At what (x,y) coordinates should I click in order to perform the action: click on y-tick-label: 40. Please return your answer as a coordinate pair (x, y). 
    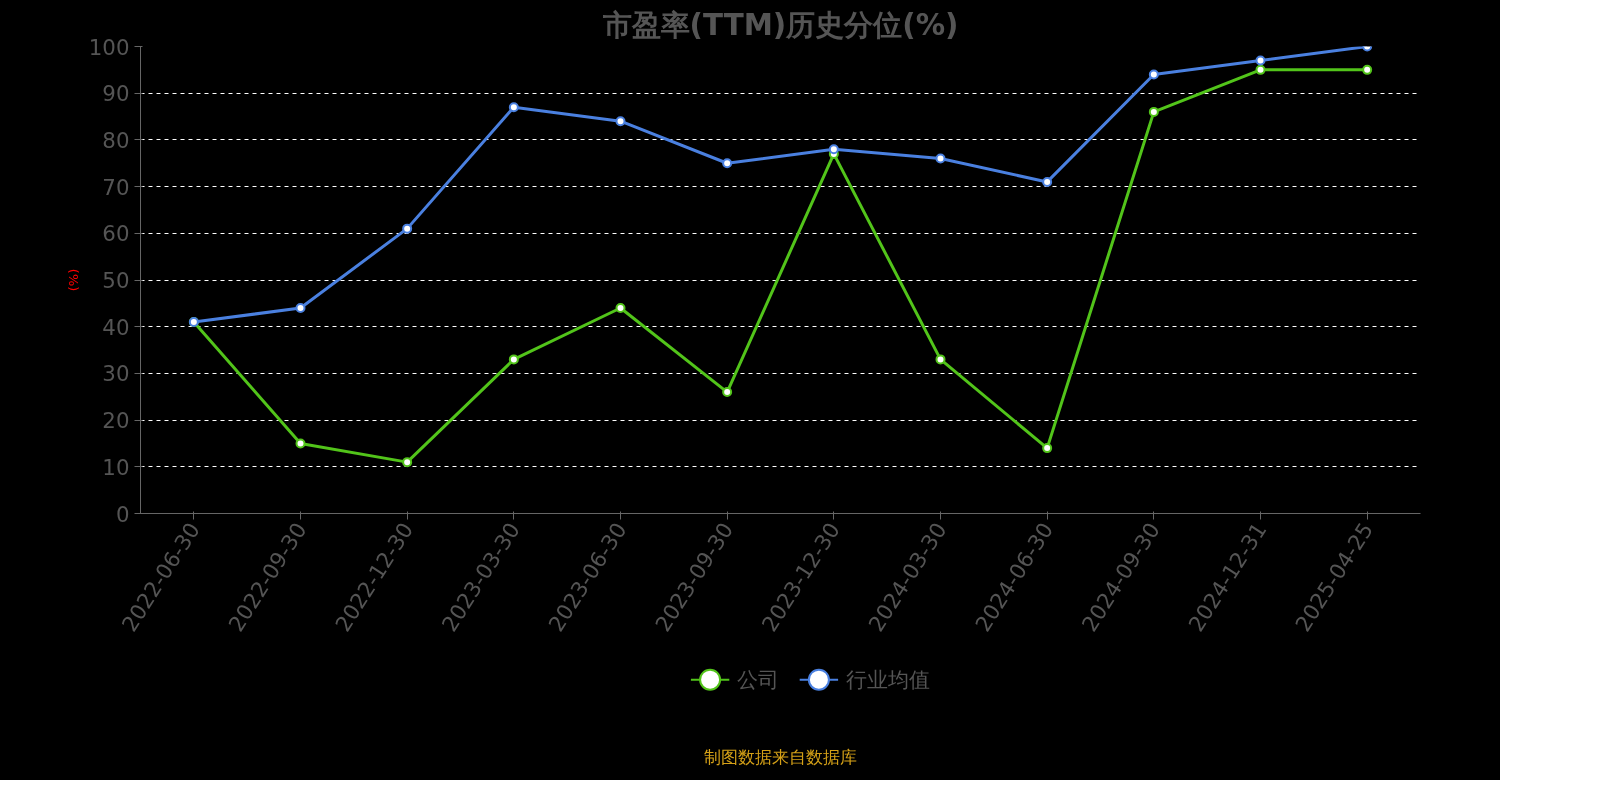
    Looking at the image, I should click on (116, 327).